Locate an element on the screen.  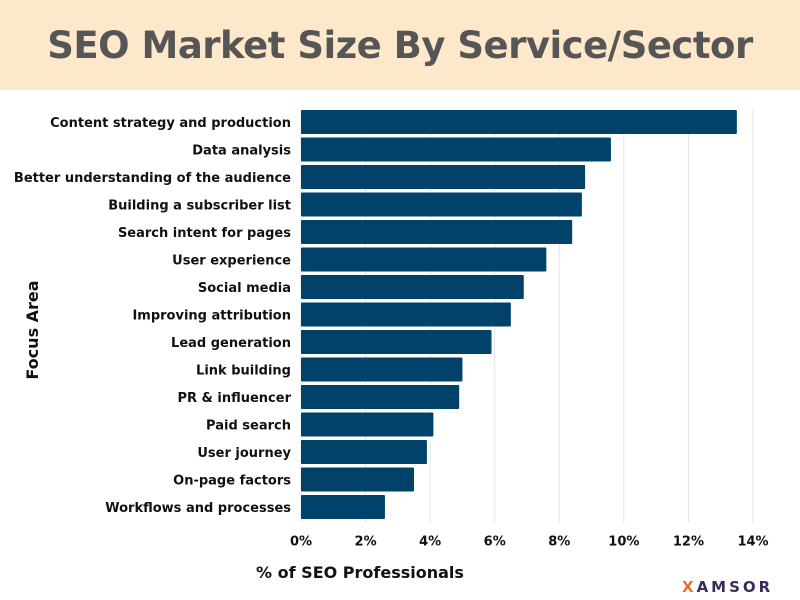
category-label: Link building is located at coordinates (243, 371).